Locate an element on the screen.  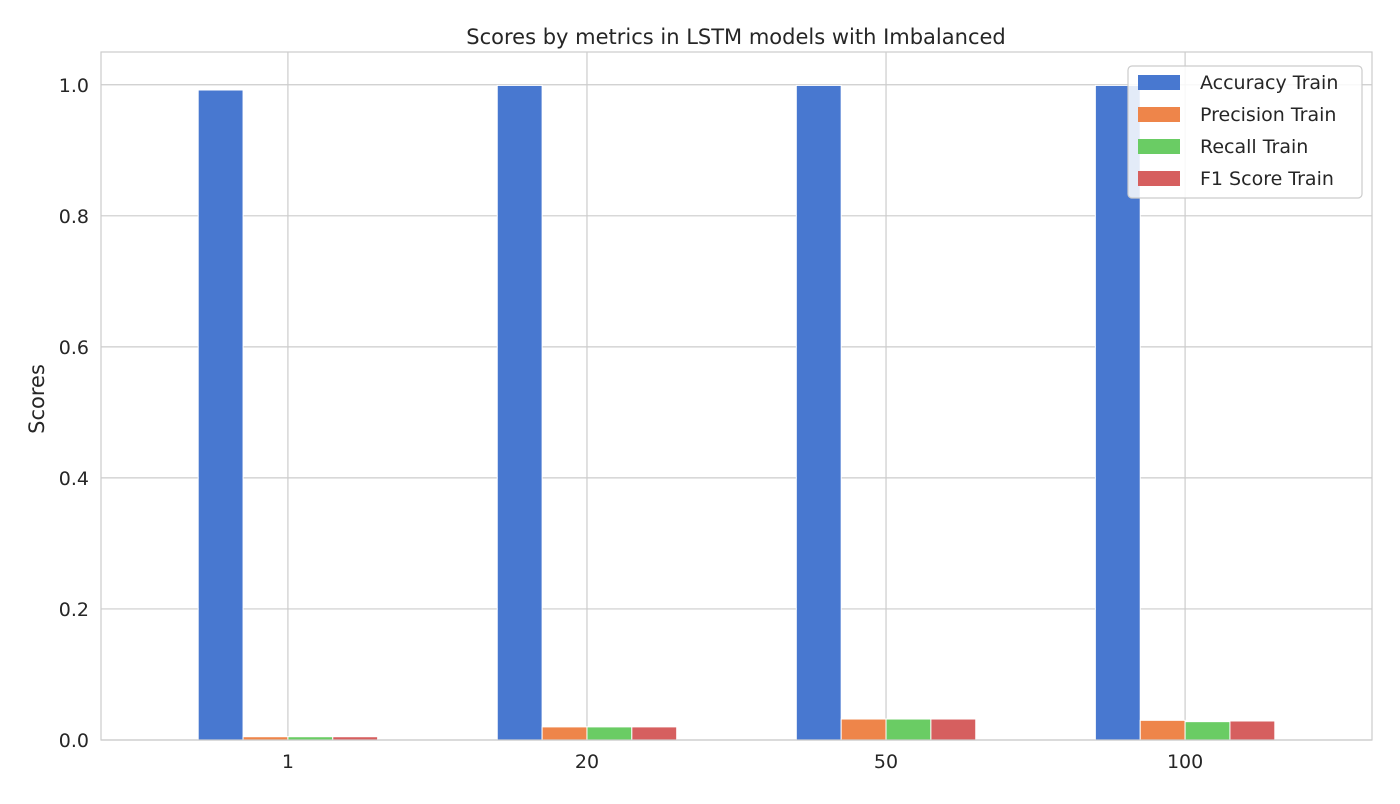
legend-label: Accuracy Train is located at coordinates (1269, 83).